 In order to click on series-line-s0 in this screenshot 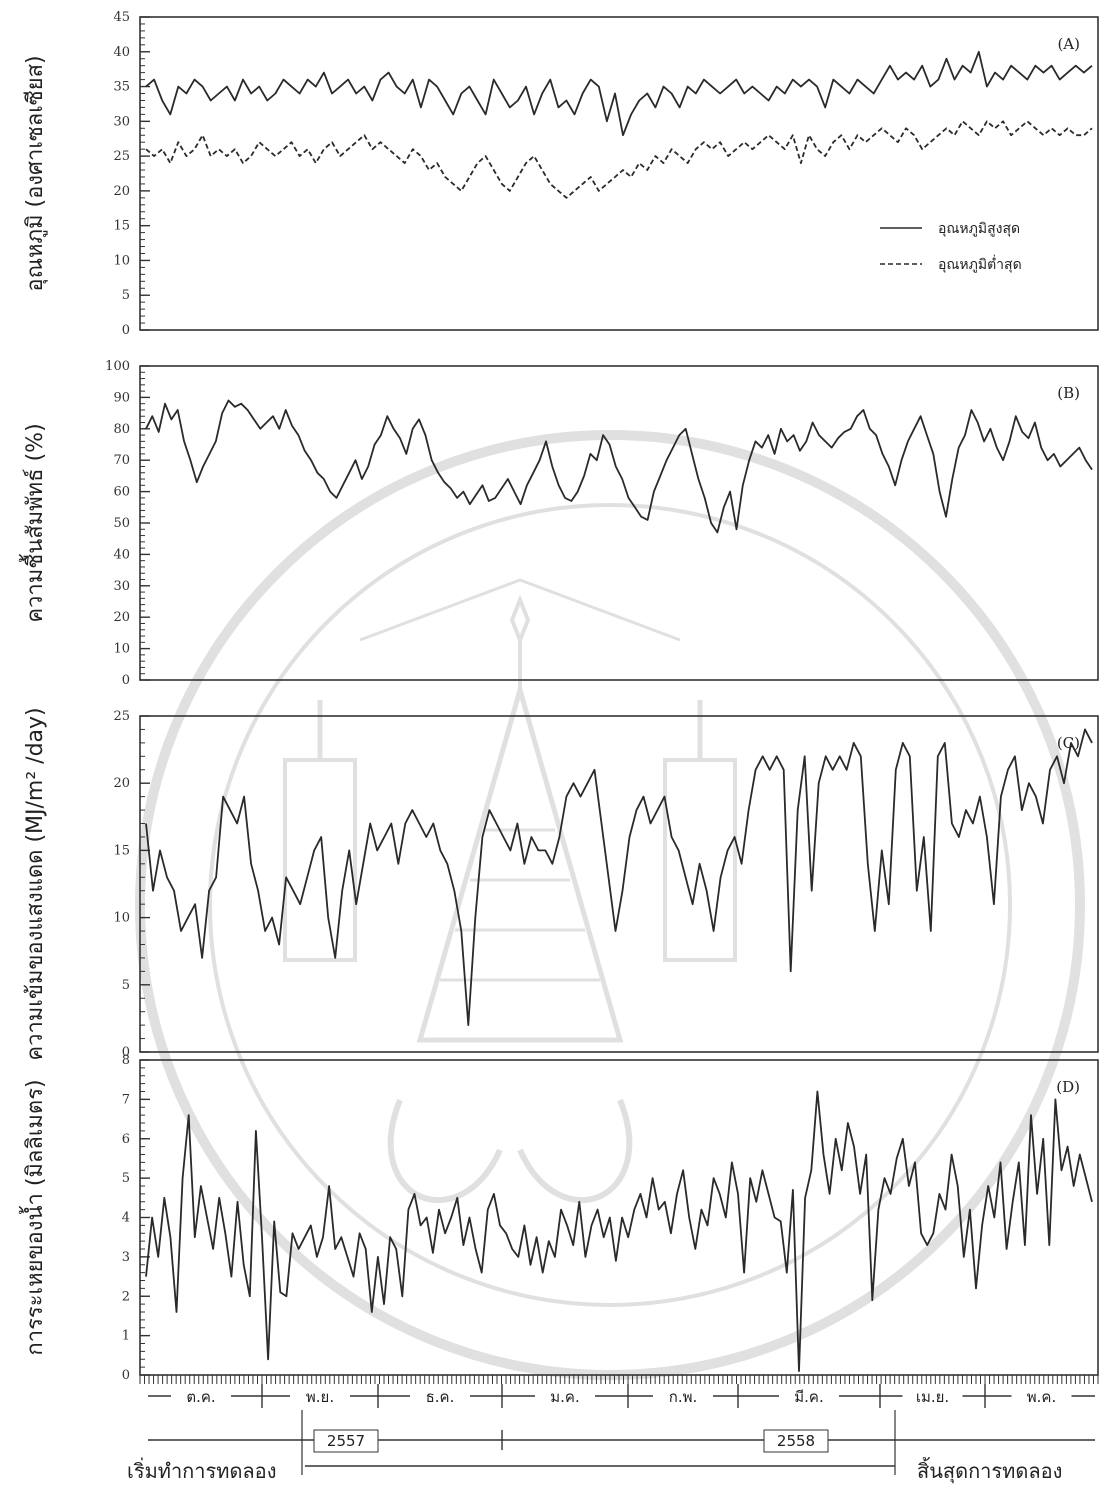, I will do `click(619, 93)`.